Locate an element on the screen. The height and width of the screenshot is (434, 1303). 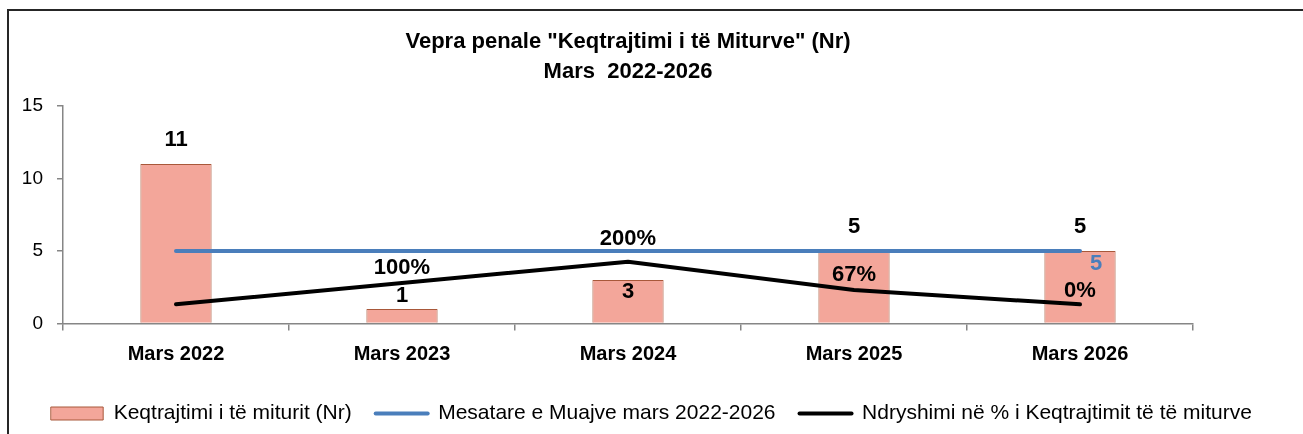
data-label: 3 is located at coordinates (628, 291).